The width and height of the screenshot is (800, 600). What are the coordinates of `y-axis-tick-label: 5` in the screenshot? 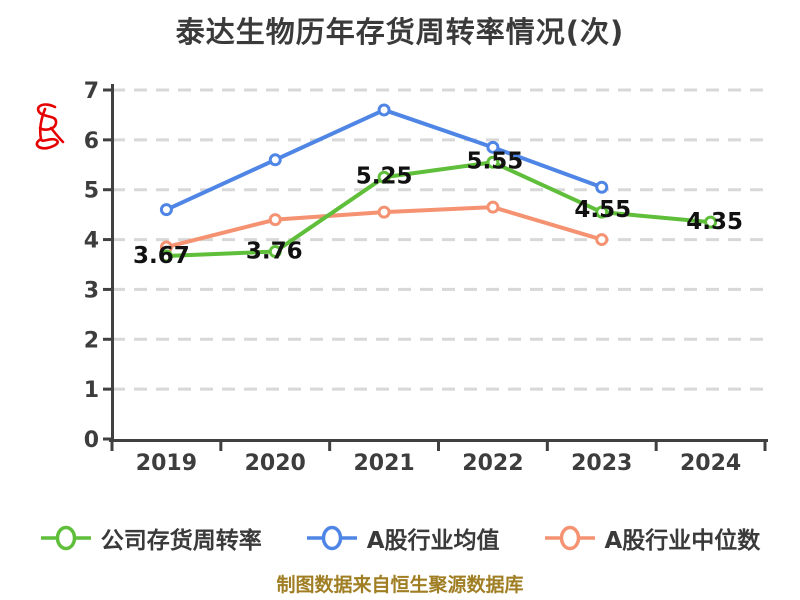 It's located at (91, 191).